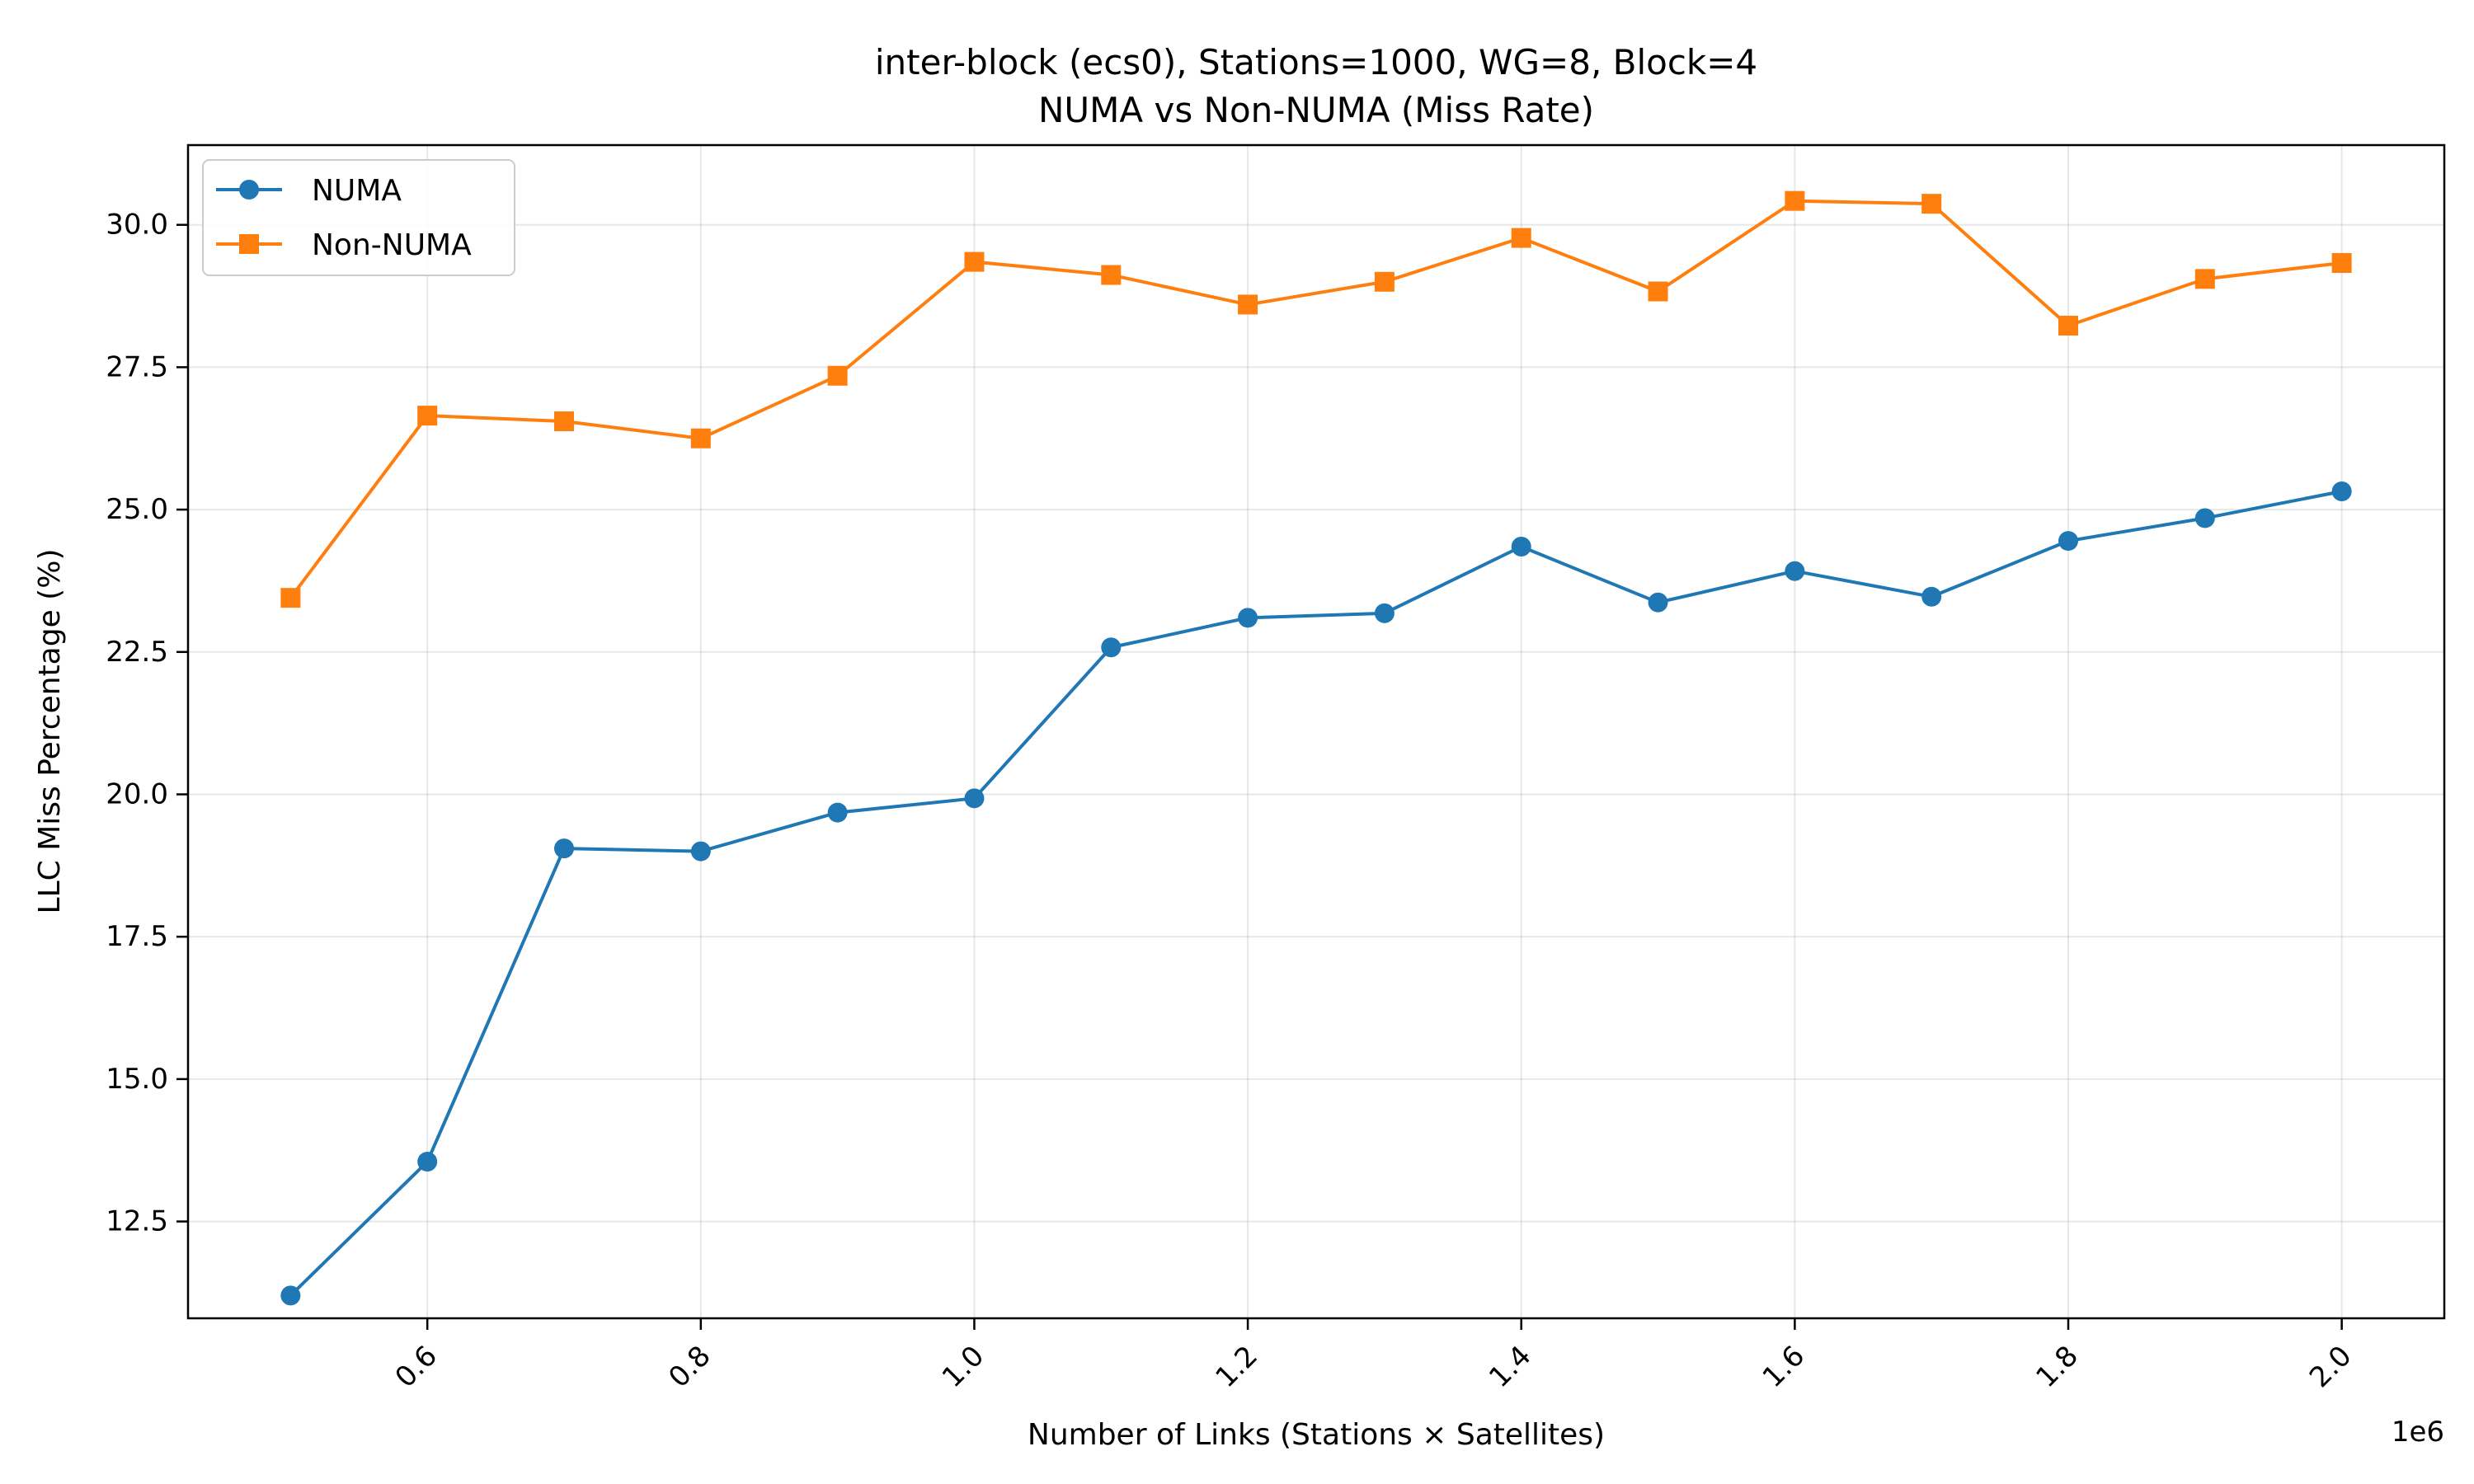 Image resolution: width=2474 pixels, height=1484 pixels. Describe the element at coordinates (137, 1079) in the screenshot. I see `y-tick-label: 15.0` at that location.